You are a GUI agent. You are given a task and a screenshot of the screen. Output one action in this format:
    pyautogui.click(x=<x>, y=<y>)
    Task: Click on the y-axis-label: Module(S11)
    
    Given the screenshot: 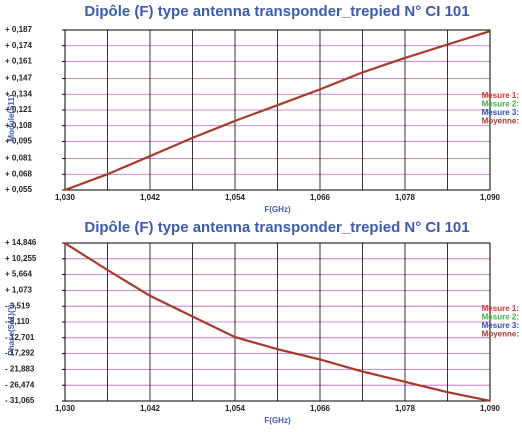 What is the action you would take?
    pyautogui.click(x=11, y=117)
    